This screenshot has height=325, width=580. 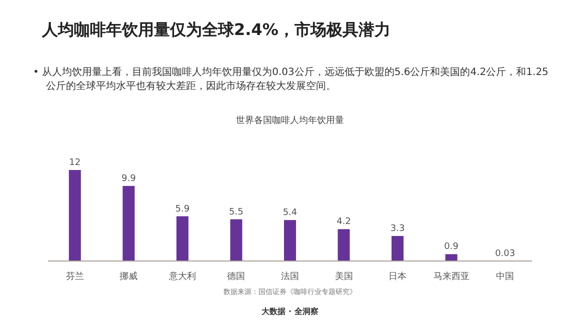 What do you see at coordinates (129, 276) in the screenshot?
I see `x-tick-label: 挪威` at bounding box center [129, 276].